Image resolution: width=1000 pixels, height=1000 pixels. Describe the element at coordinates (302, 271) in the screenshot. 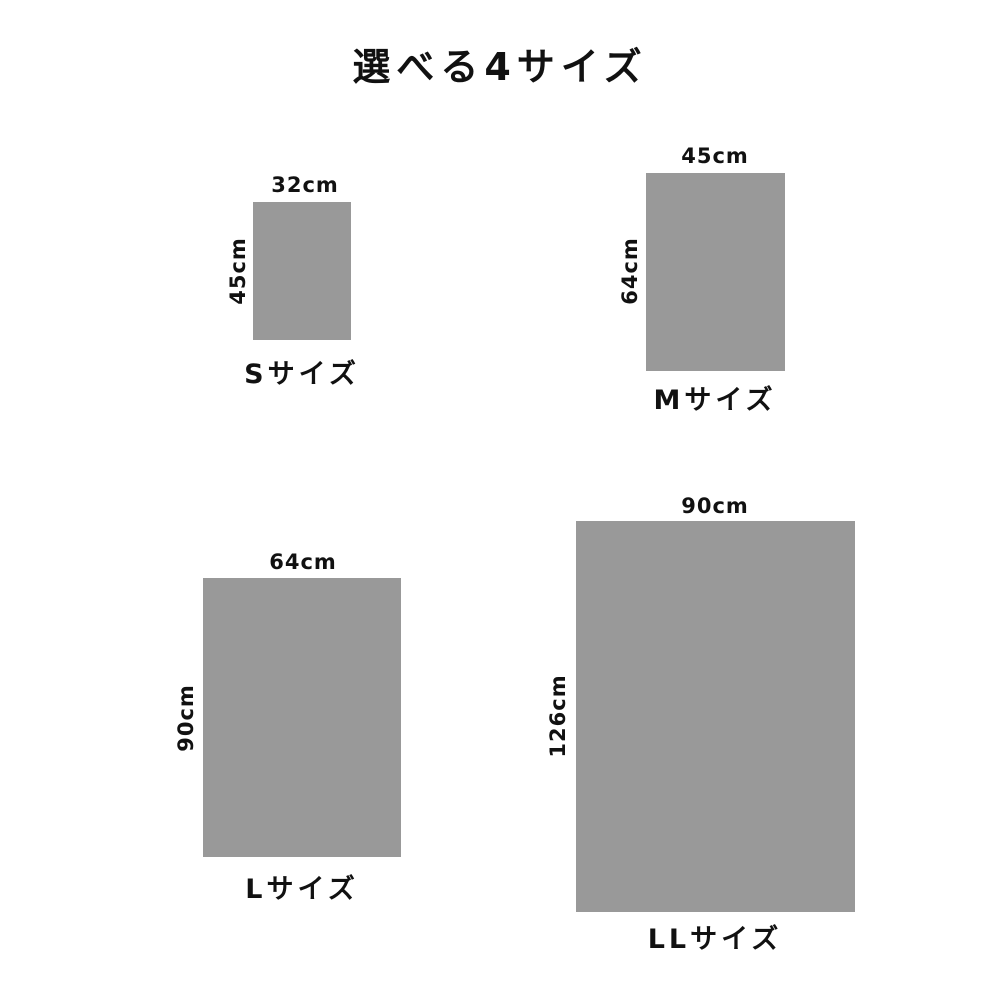

I see `size-s-rect` at that location.